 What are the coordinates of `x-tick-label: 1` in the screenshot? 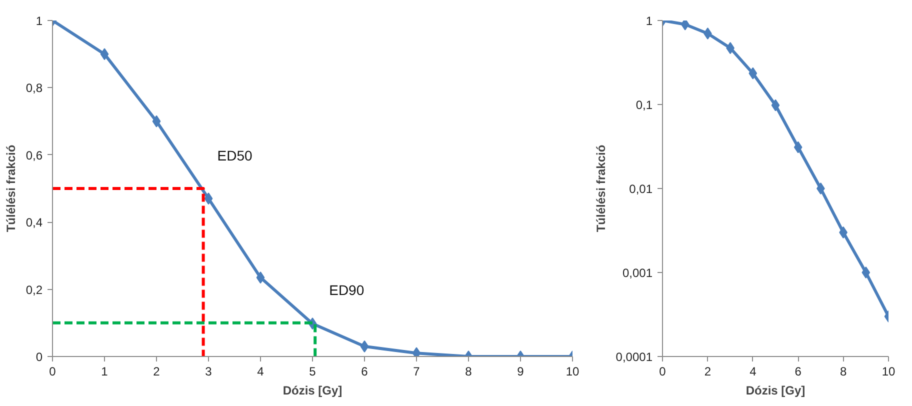 It's located at (104, 371).